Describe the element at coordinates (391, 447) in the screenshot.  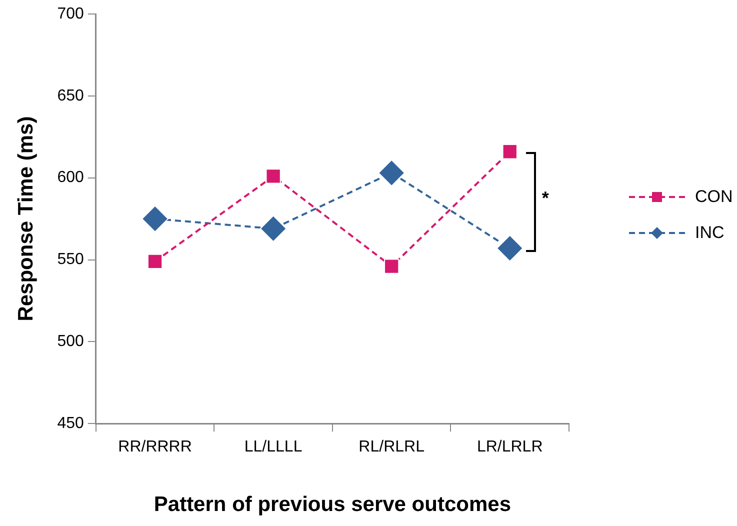
I see `x-tick-label: RL/RLRL` at that location.